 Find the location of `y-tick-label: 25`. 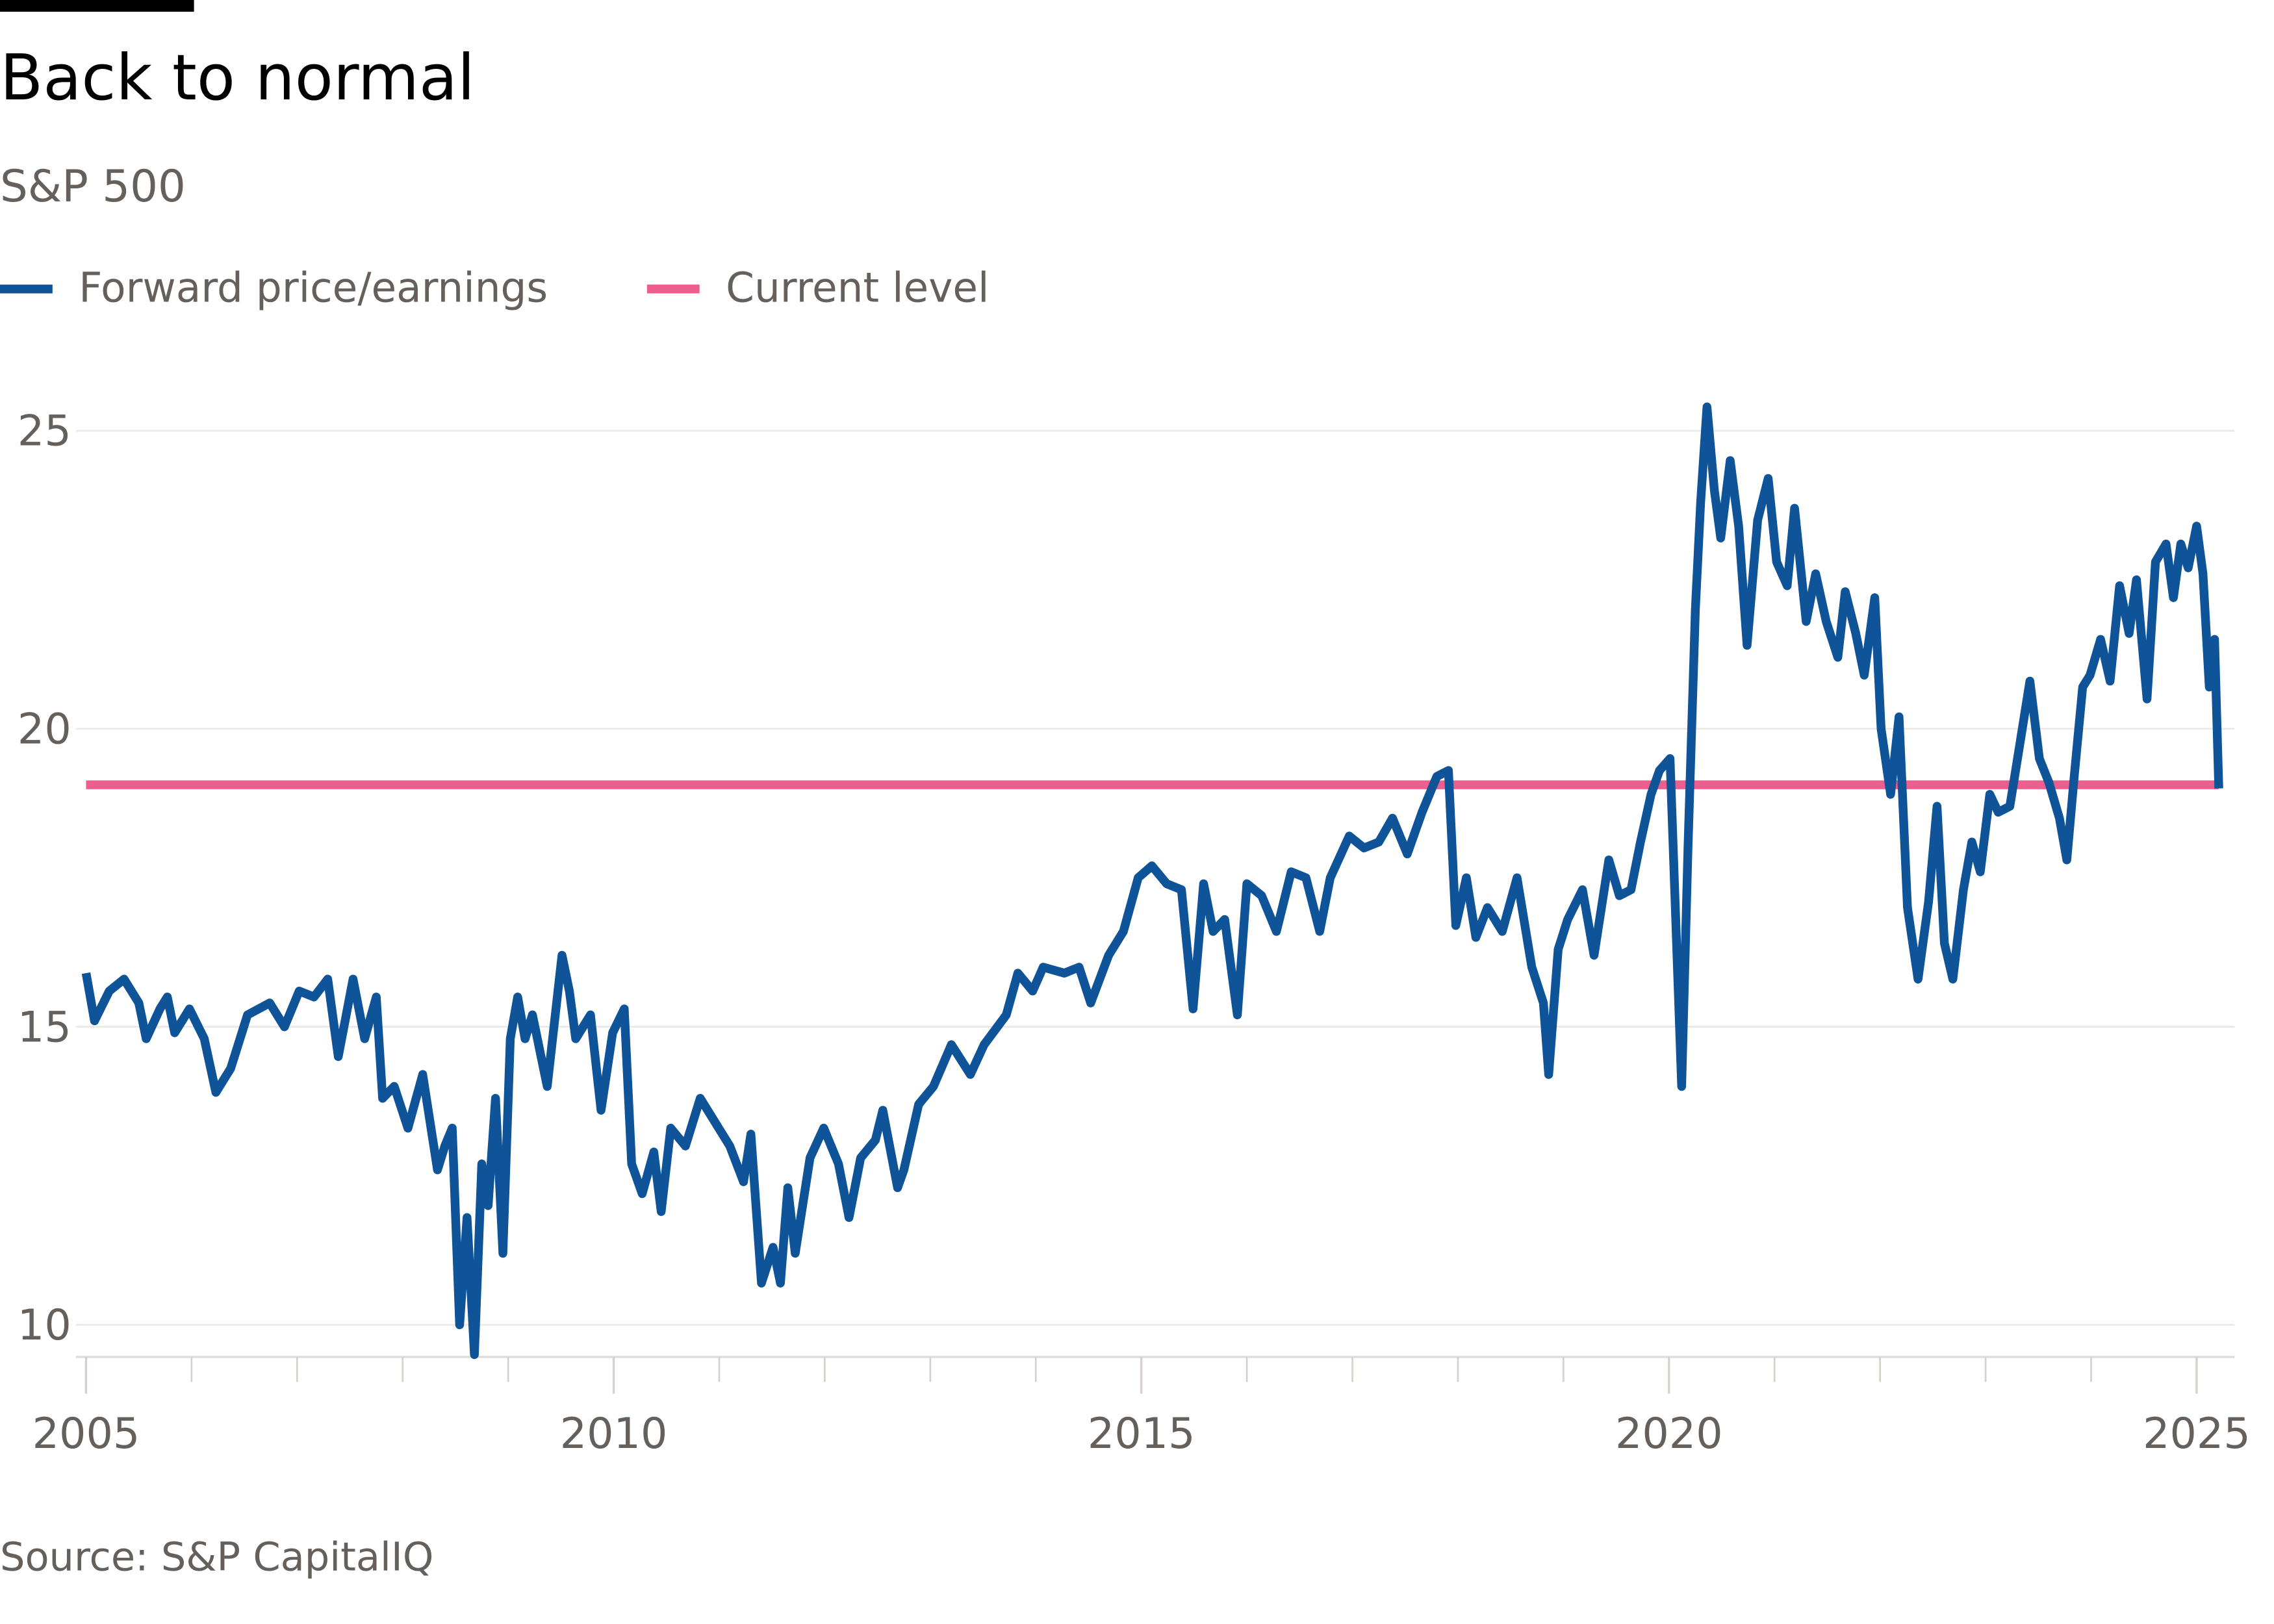

y-tick-label: 25 is located at coordinates (44, 431).